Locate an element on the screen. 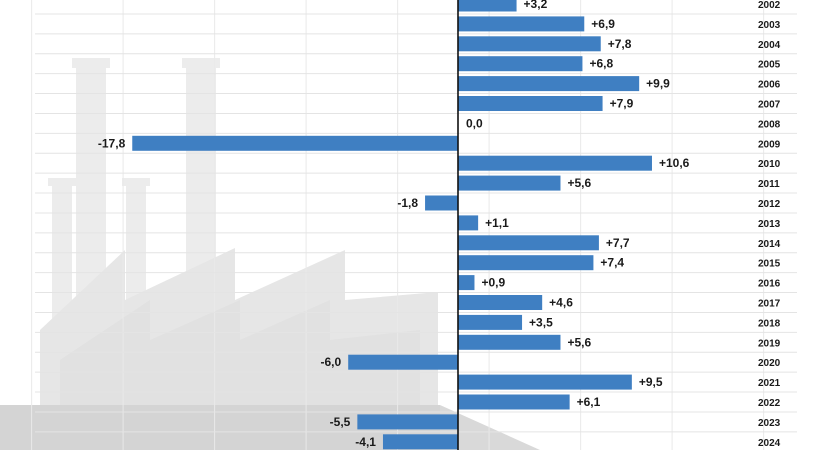 The image size is (825, 450). year-tick-label: 2021 is located at coordinates (769, 383).